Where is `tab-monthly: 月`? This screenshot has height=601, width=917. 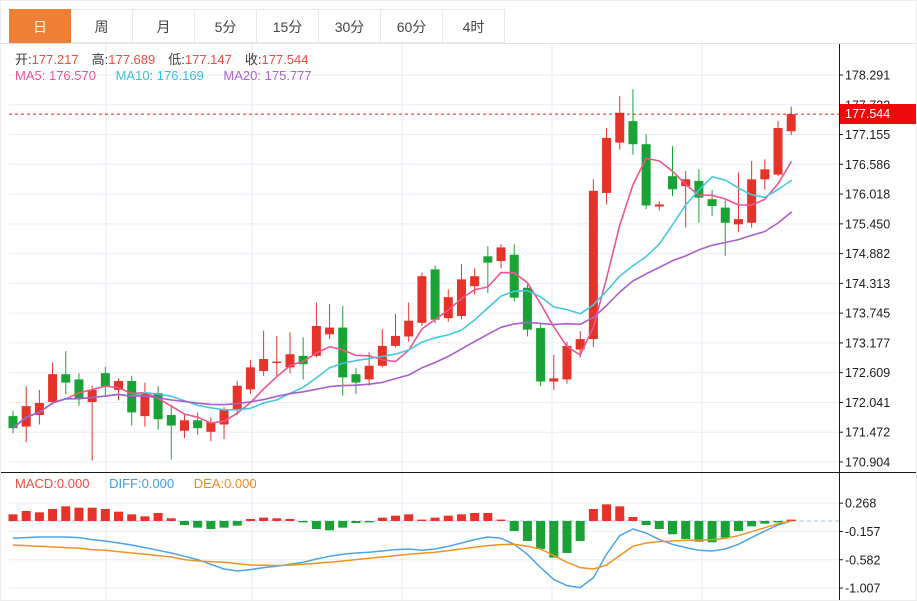
tab-monthly: 月 is located at coordinates (164, 26).